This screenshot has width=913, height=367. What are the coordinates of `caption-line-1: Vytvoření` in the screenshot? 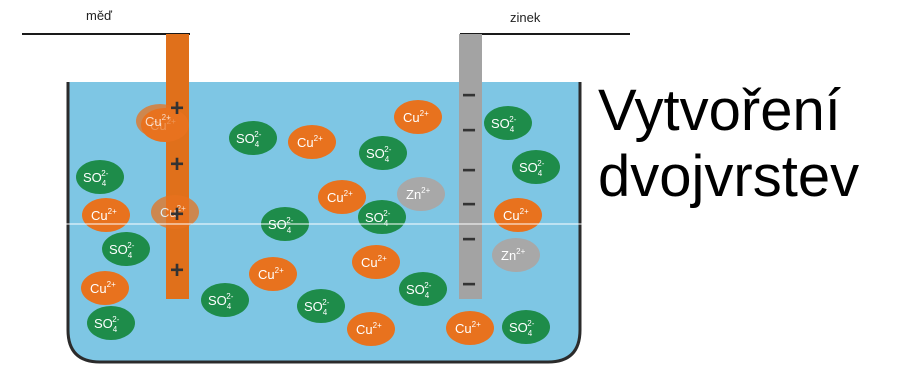 It's located at (719, 110).